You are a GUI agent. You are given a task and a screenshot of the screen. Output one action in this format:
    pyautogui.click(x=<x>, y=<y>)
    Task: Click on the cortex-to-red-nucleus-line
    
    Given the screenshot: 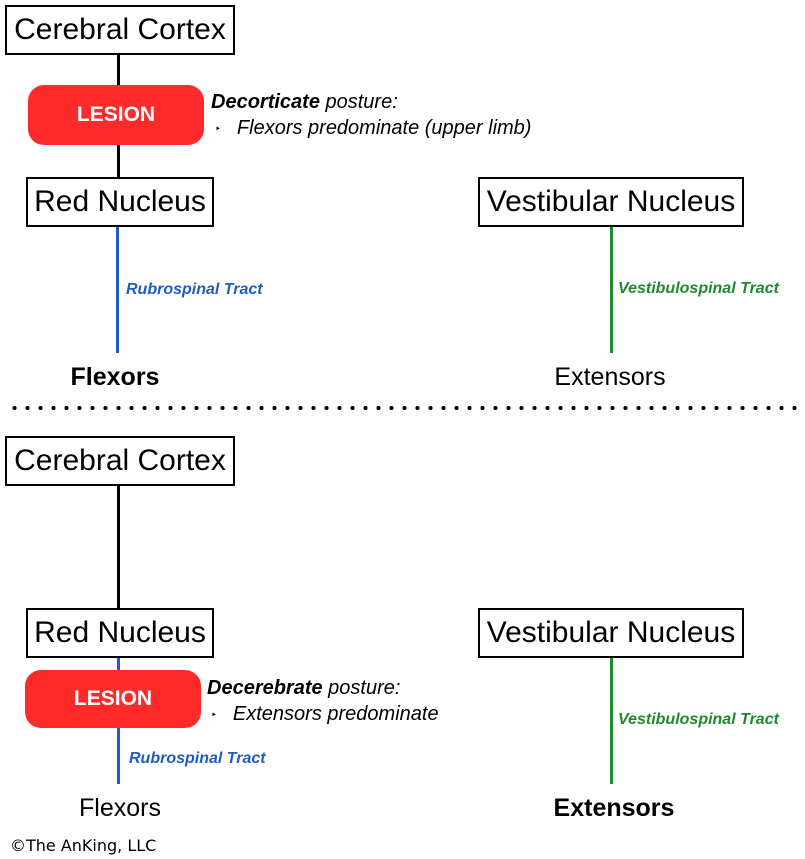 What is the action you would take?
    pyautogui.click(x=118, y=546)
    